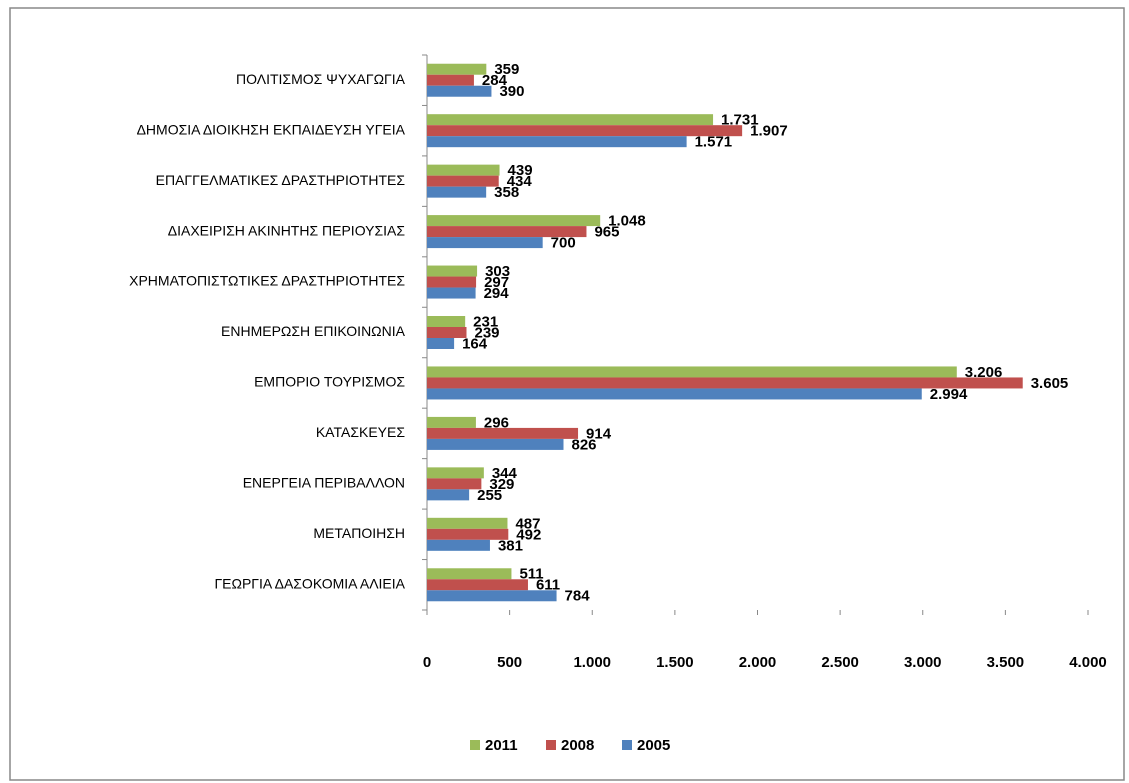  What do you see at coordinates (563, 243) in the screenshot?
I see `value-label: 700` at bounding box center [563, 243].